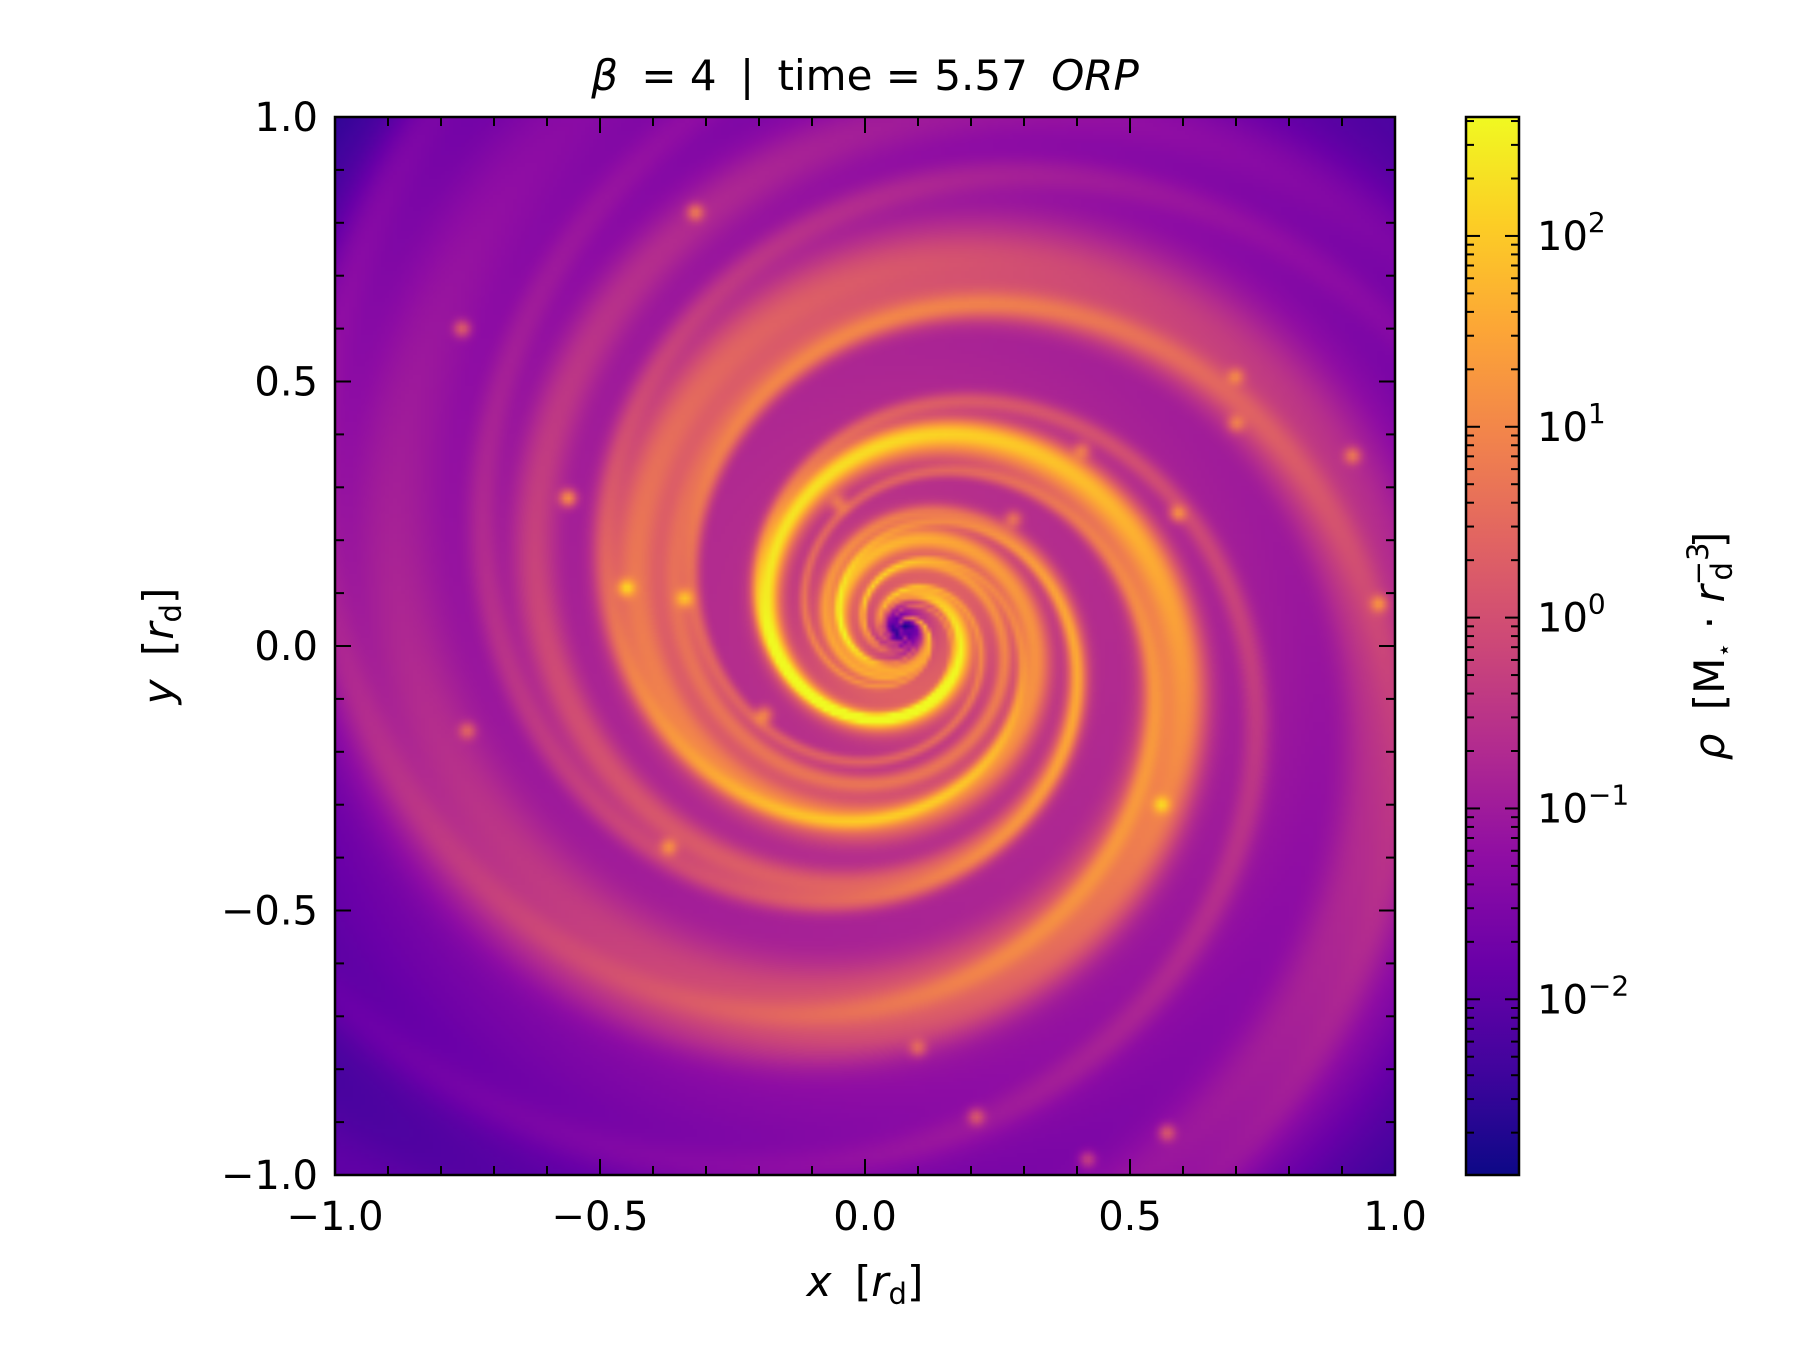 Image resolution: width=1800 pixels, height=1350 pixels. I want to click on colorbar-tick-label: 10¹, so click(1571, 424).